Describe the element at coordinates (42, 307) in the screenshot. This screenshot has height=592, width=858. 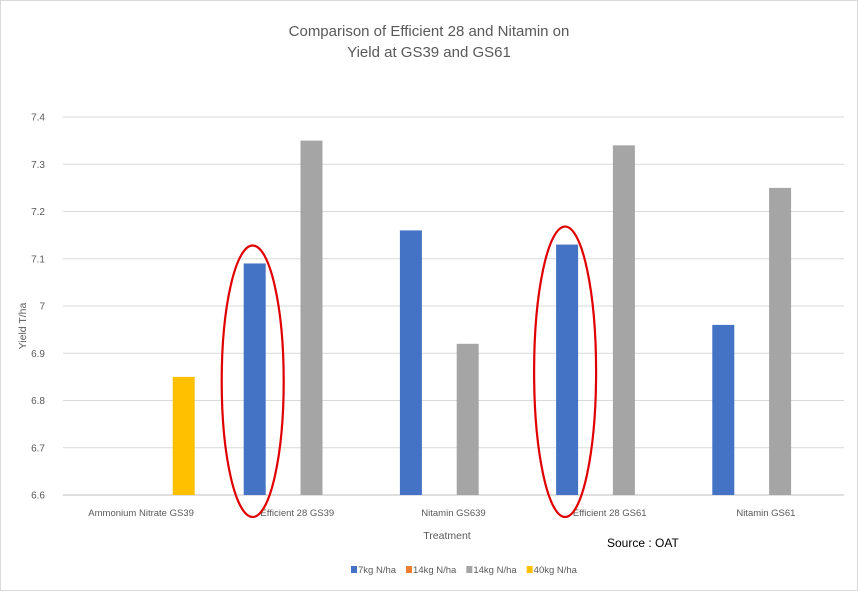
I see `y-tick-label: 7` at that location.